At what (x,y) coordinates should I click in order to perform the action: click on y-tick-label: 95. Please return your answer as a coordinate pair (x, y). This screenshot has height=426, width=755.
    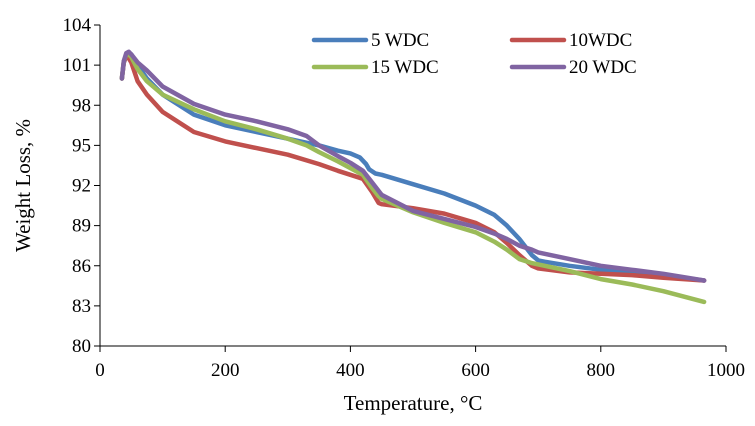
    Looking at the image, I should click on (81, 145).